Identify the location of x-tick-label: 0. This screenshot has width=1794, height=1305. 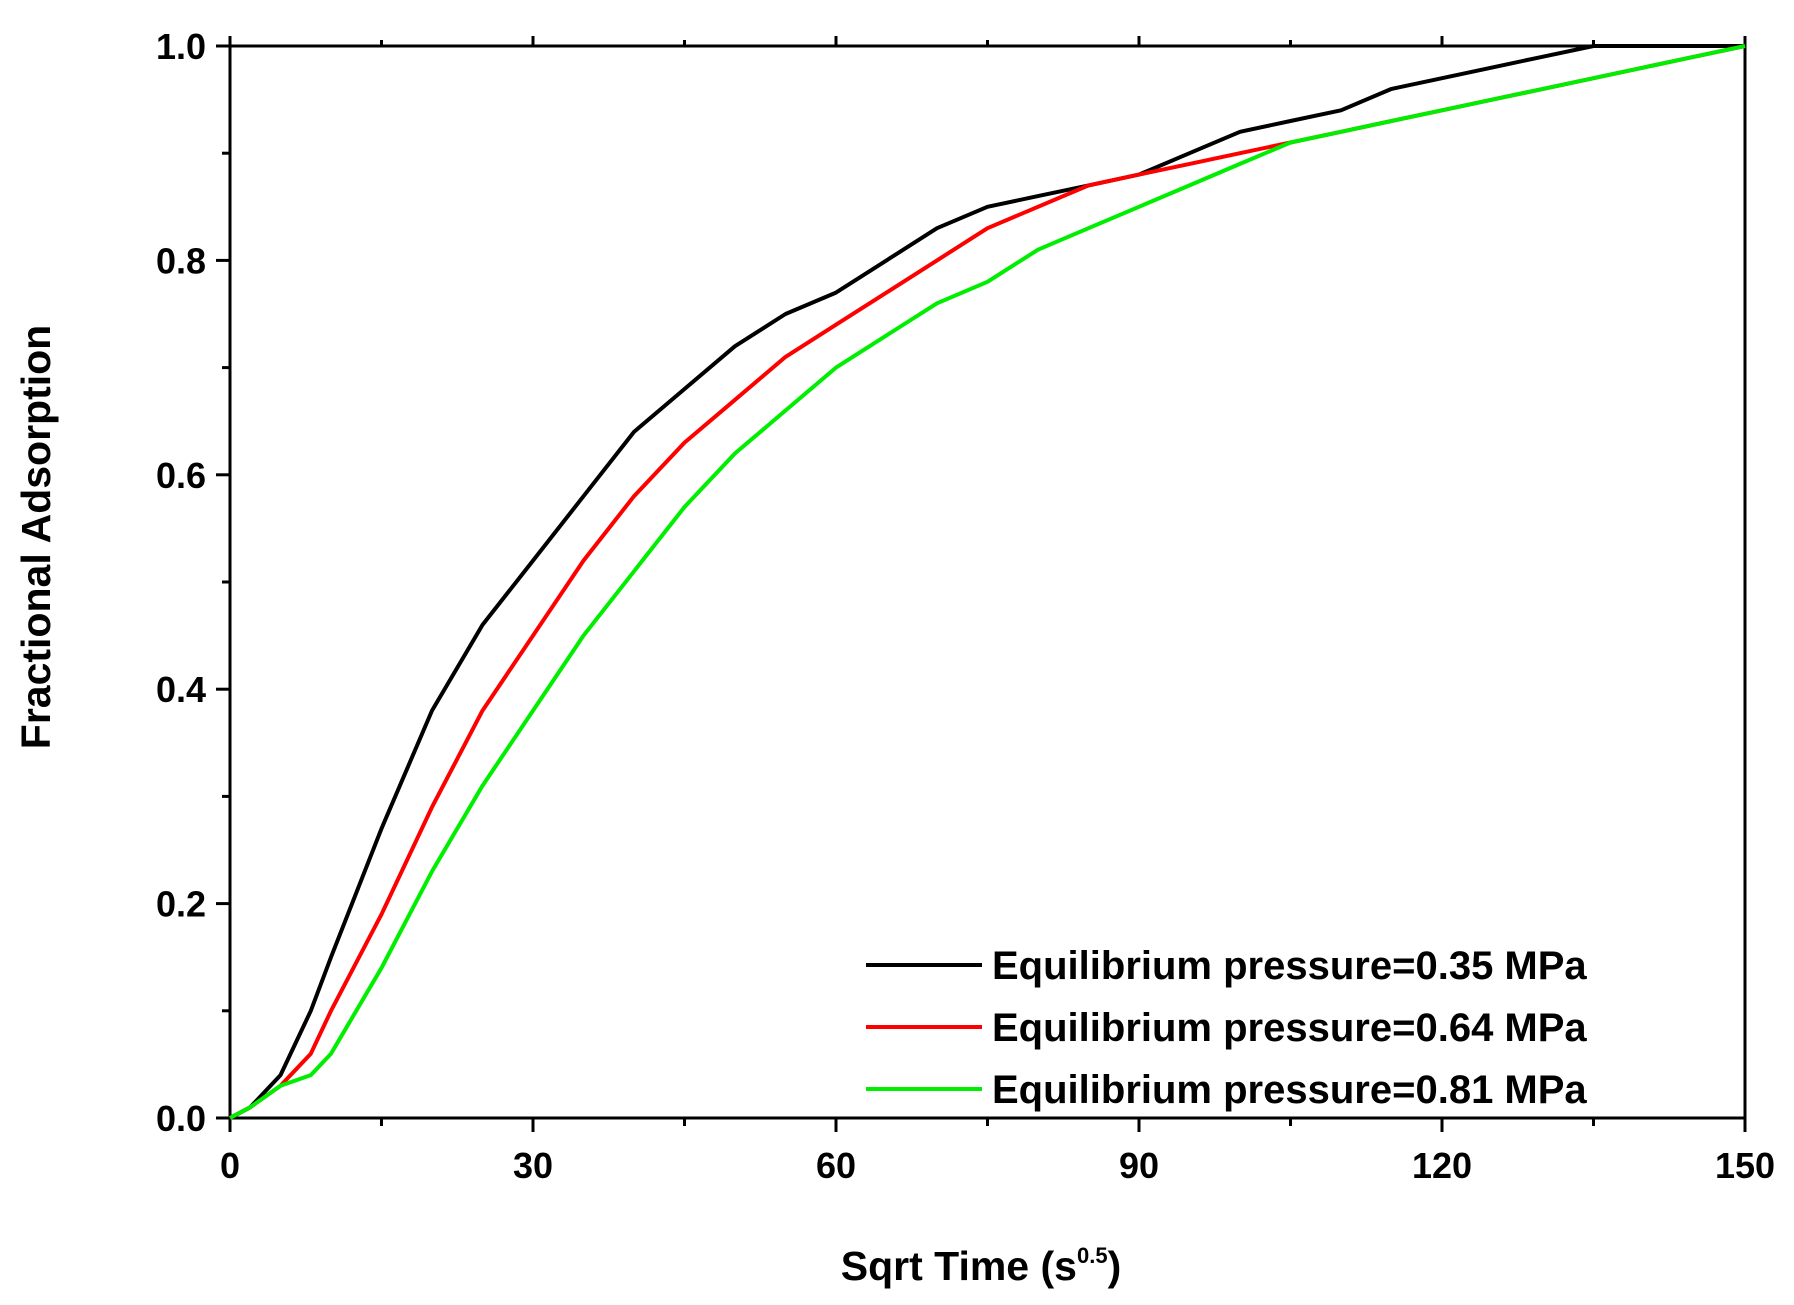
(230, 1165).